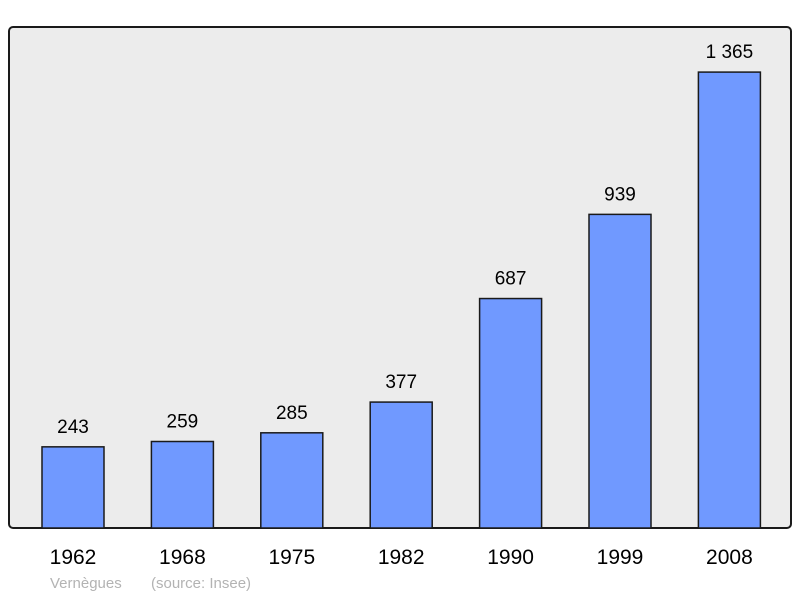 Image resolution: width=800 pixels, height=598 pixels. What do you see at coordinates (620, 371) in the screenshot?
I see `bar-1999` at bounding box center [620, 371].